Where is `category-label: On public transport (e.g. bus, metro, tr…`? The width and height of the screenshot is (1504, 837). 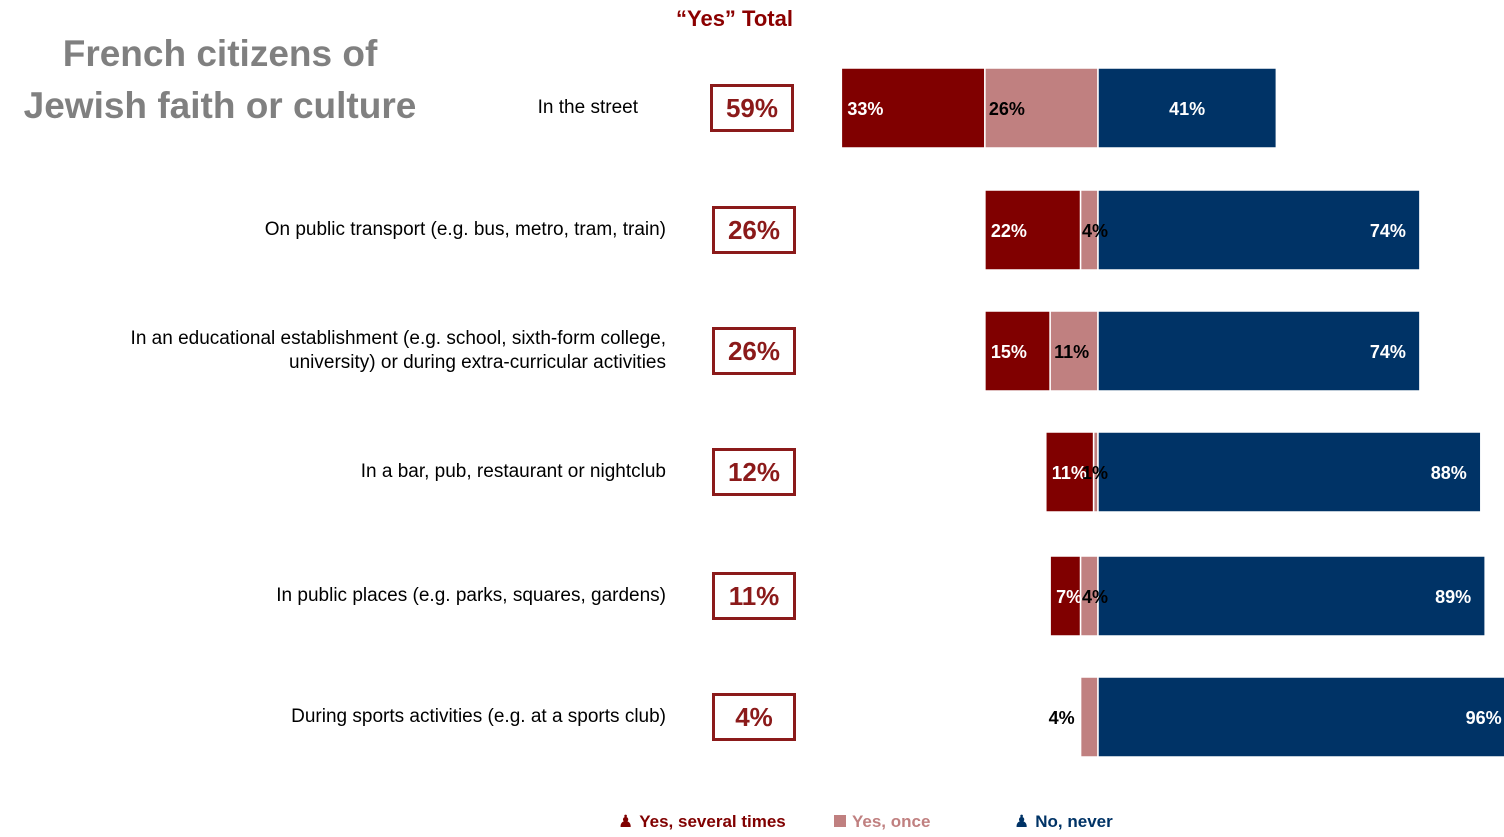
category-label: On public transport (e.g. bus, metro, tr… is located at coordinates (465, 230).